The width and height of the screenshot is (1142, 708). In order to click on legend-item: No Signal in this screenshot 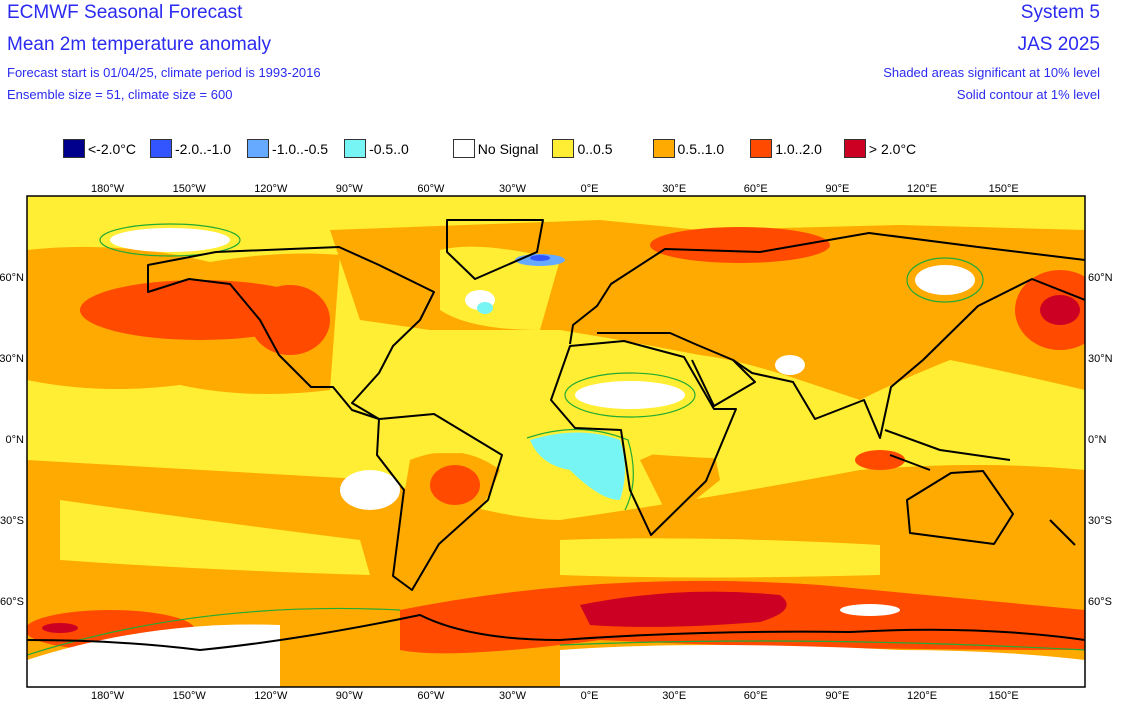, I will do `click(495, 148)`.